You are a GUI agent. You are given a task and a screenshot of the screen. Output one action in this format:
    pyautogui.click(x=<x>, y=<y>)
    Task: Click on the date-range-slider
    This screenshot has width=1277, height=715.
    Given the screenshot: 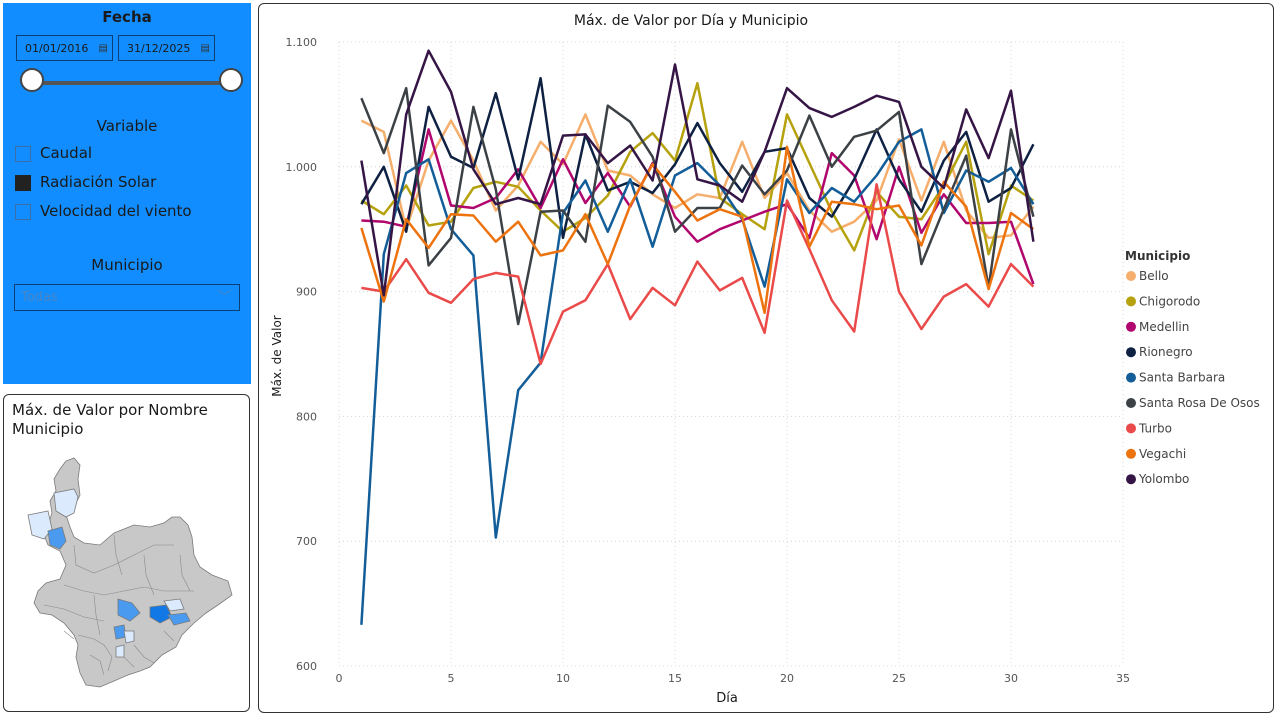 What is the action you would take?
    pyautogui.click(x=131, y=83)
    